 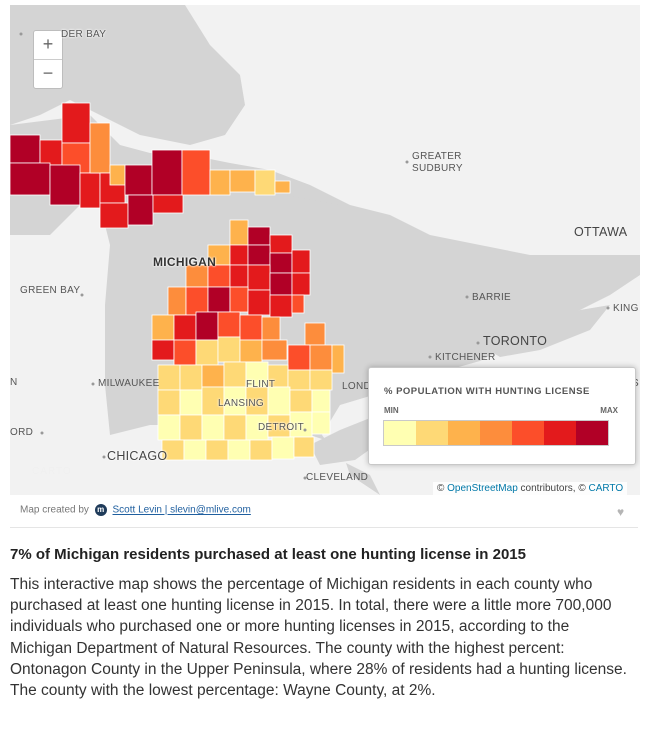 I want to click on attribution-prefix: ©, so click(x=442, y=488).